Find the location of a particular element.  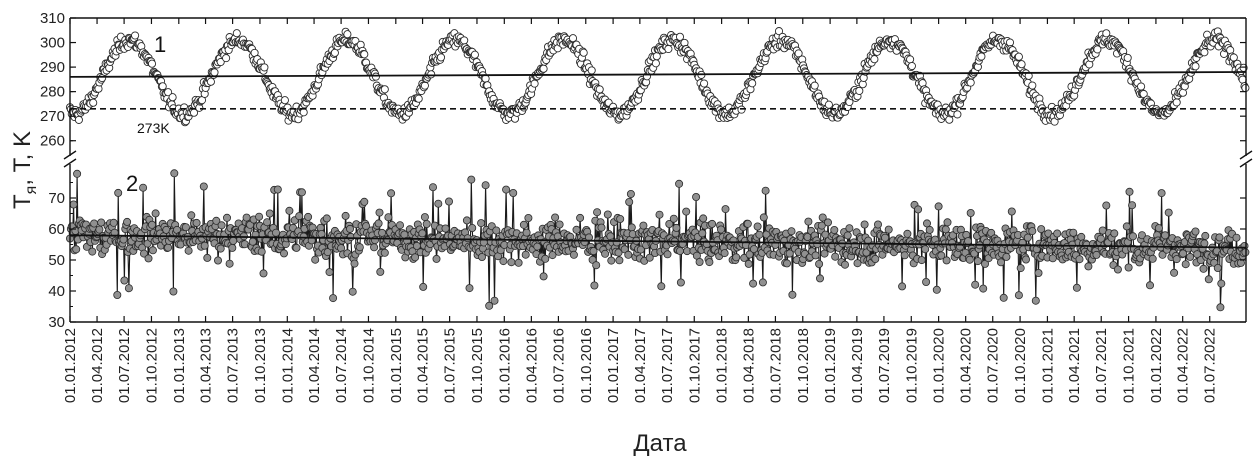

y-tick-label-lower: 70 is located at coordinates (56, 198).